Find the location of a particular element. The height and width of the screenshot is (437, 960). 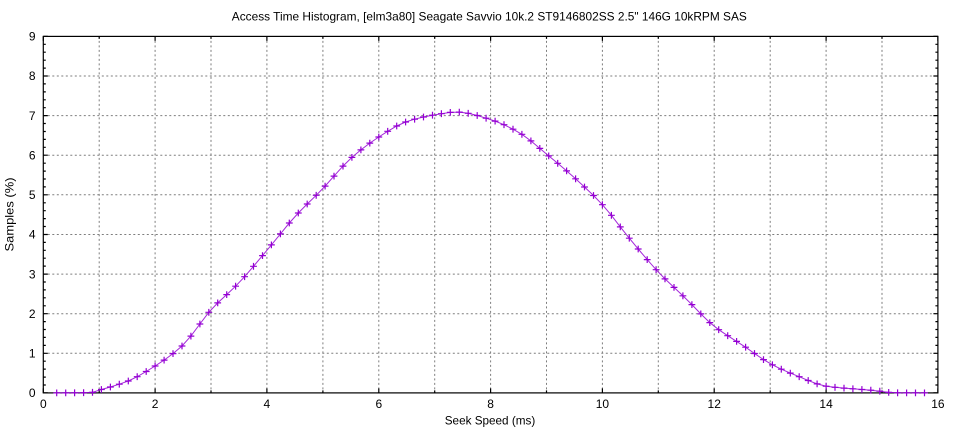

svg-text: Seek Speed (ms) is located at coordinates (490, 421).